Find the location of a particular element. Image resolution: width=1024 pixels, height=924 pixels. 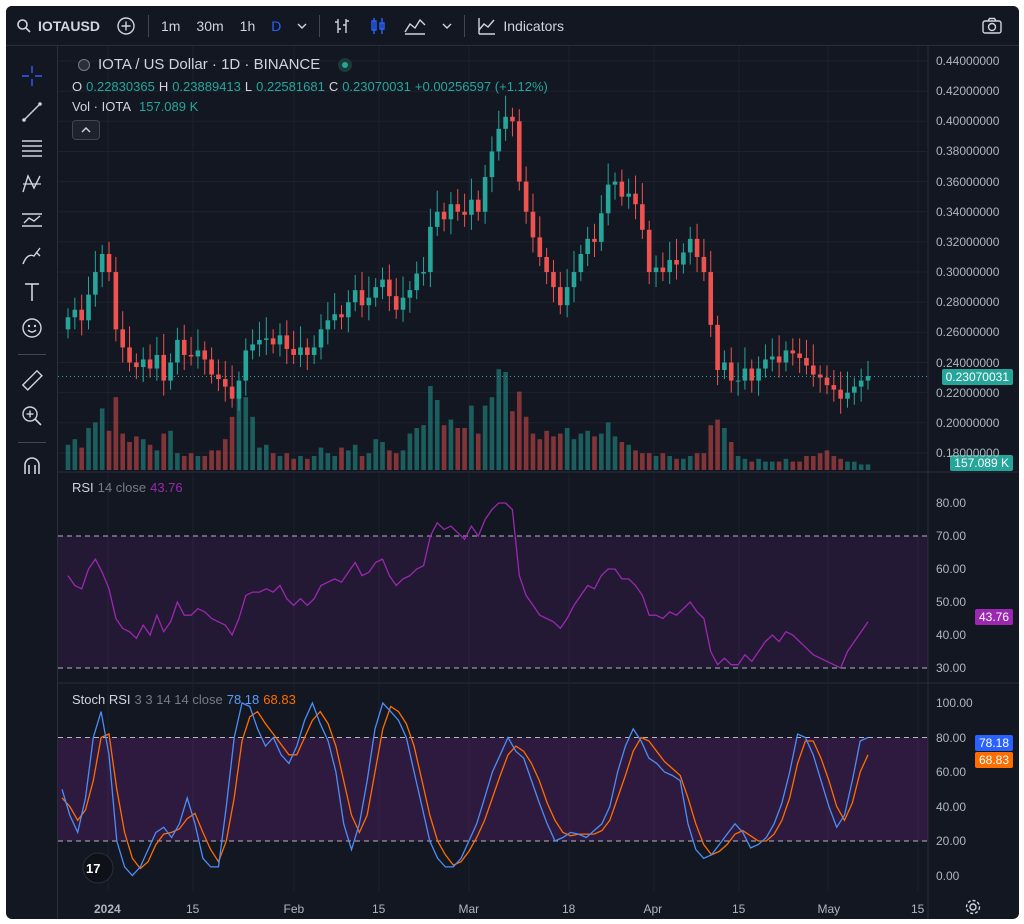

price-tick-label: 0.36000000 is located at coordinates (968, 181).